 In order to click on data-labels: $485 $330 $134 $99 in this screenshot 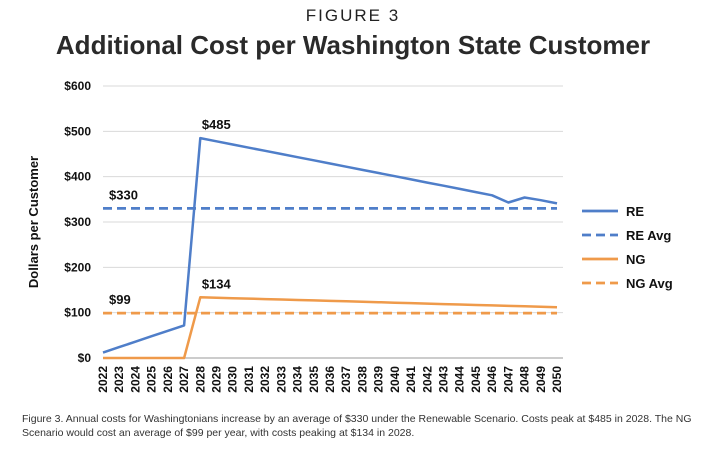, I will do `click(170, 212)`.